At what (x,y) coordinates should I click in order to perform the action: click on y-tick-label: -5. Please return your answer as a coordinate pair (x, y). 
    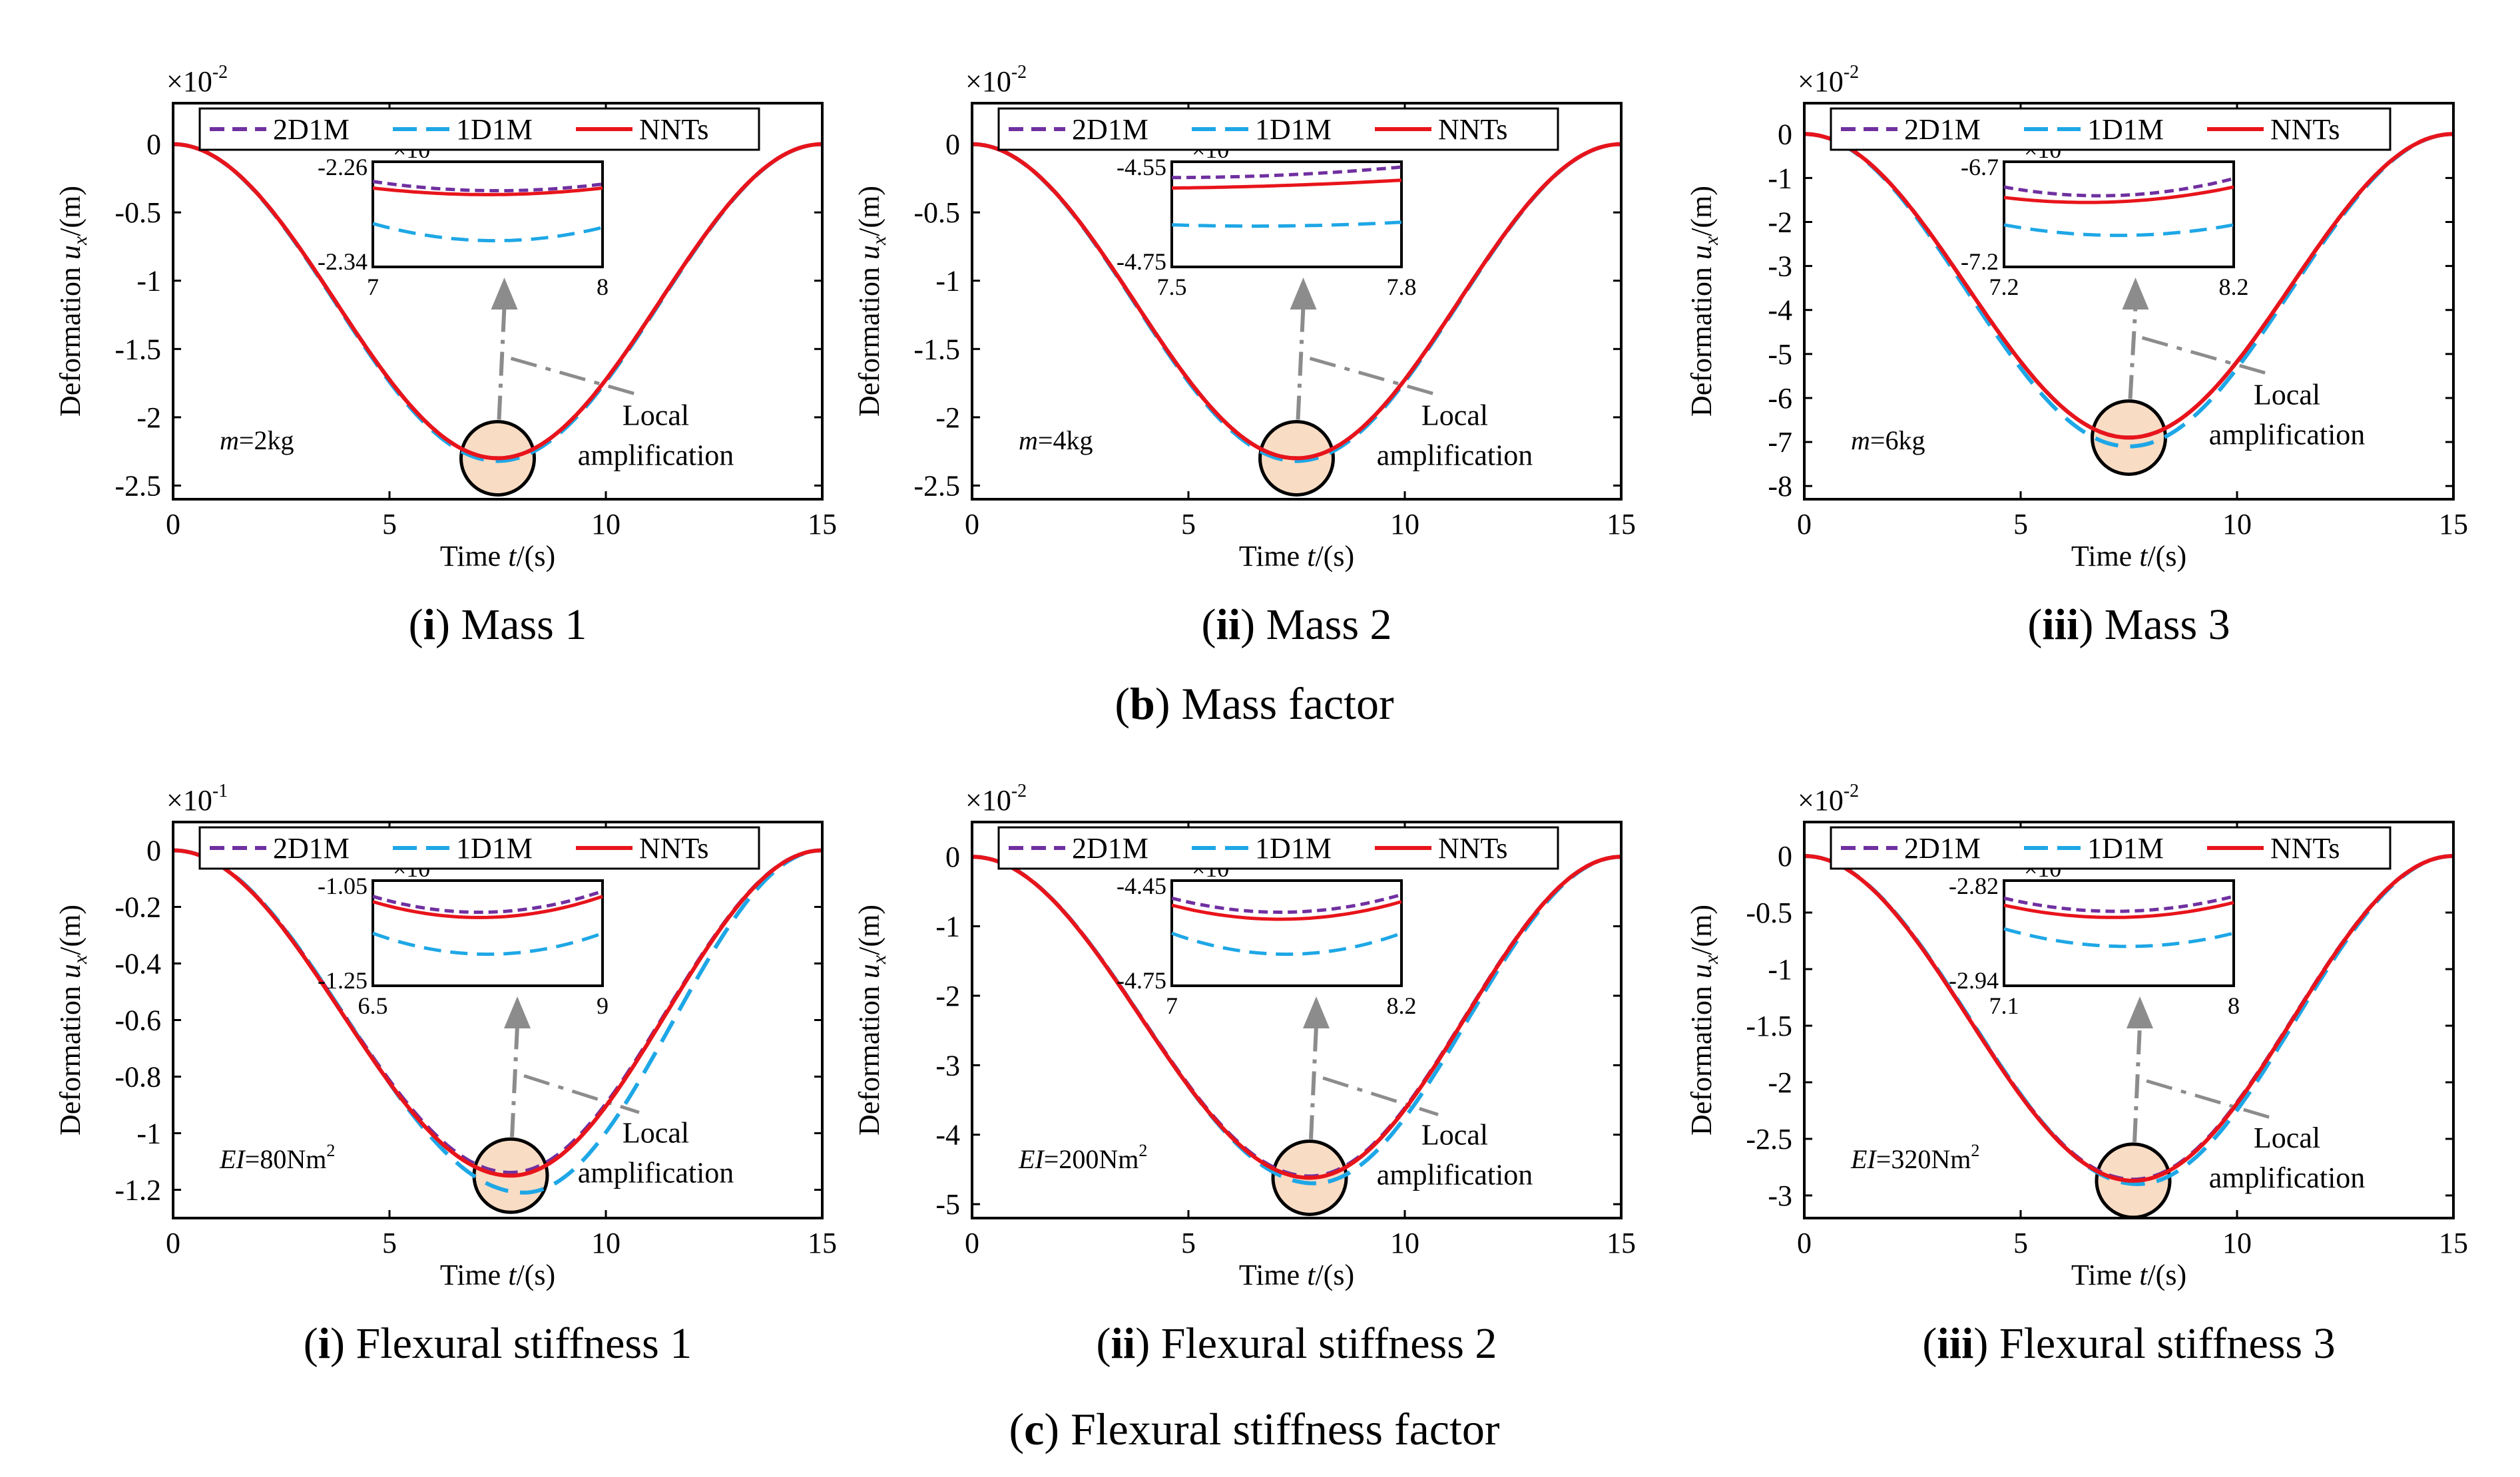
    Looking at the image, I should click on (947, 1204).